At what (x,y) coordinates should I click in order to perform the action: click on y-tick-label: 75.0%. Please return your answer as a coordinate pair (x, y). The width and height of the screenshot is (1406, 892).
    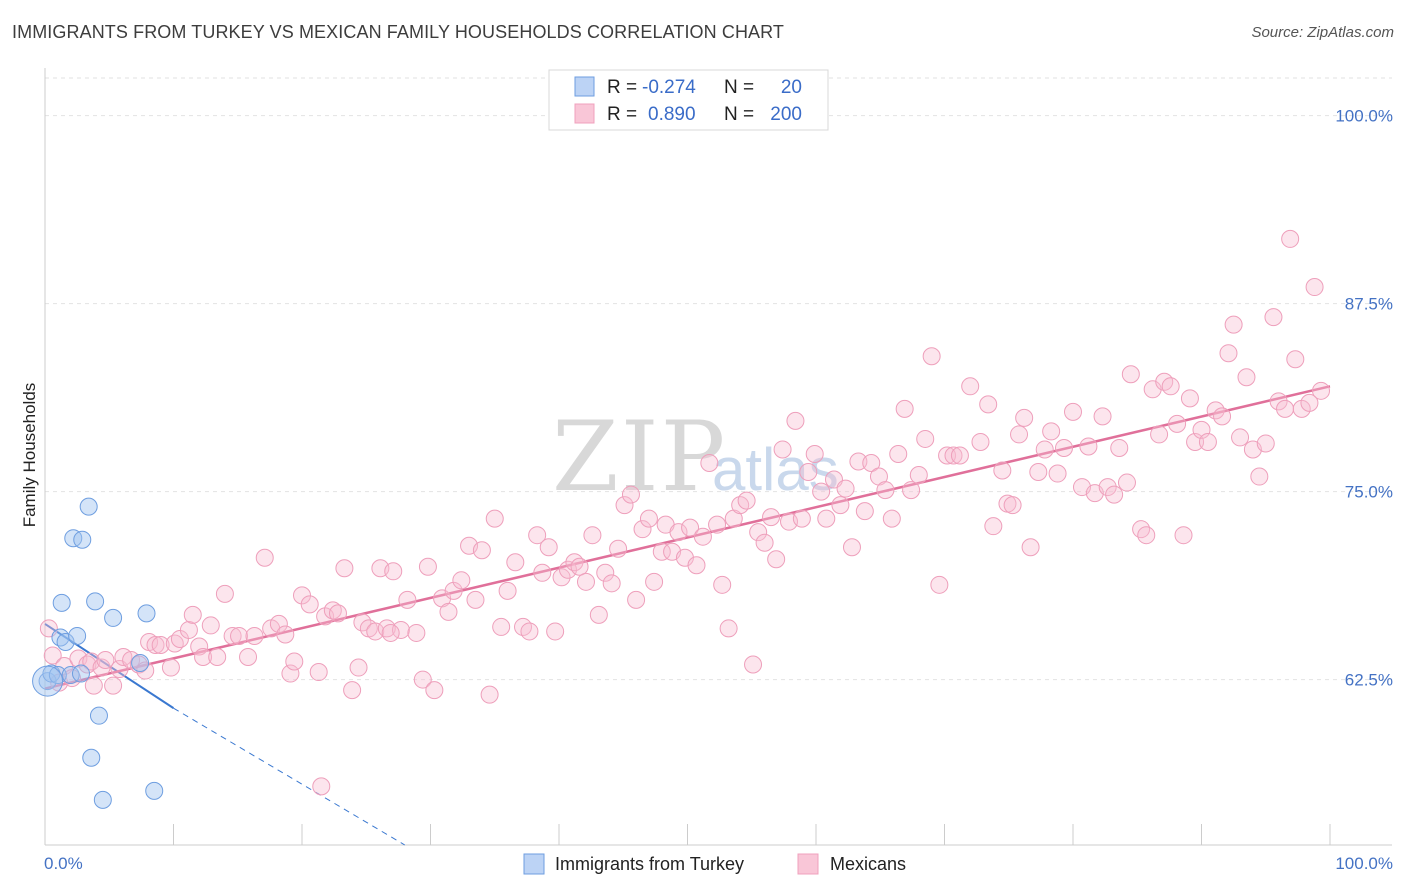
    Looking at the image, I should click on (1369, 492).